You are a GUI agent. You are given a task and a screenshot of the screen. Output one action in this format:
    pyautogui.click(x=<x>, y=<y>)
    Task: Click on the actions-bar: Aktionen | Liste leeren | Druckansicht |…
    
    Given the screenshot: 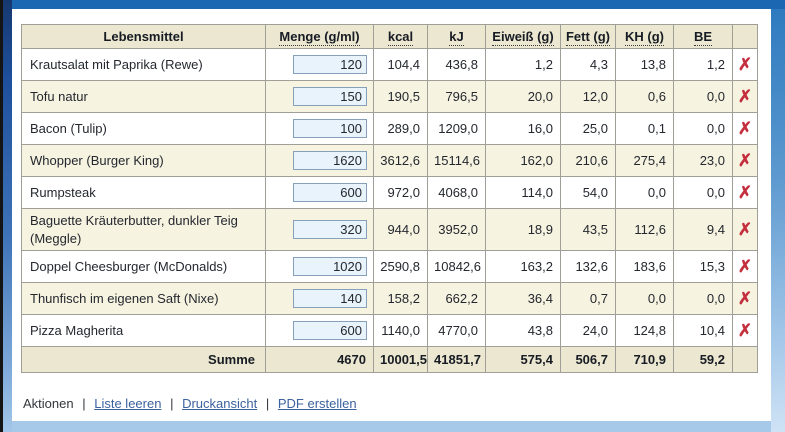 What is the action you would take?
    pyautogui.click(x=190, y=403)
    